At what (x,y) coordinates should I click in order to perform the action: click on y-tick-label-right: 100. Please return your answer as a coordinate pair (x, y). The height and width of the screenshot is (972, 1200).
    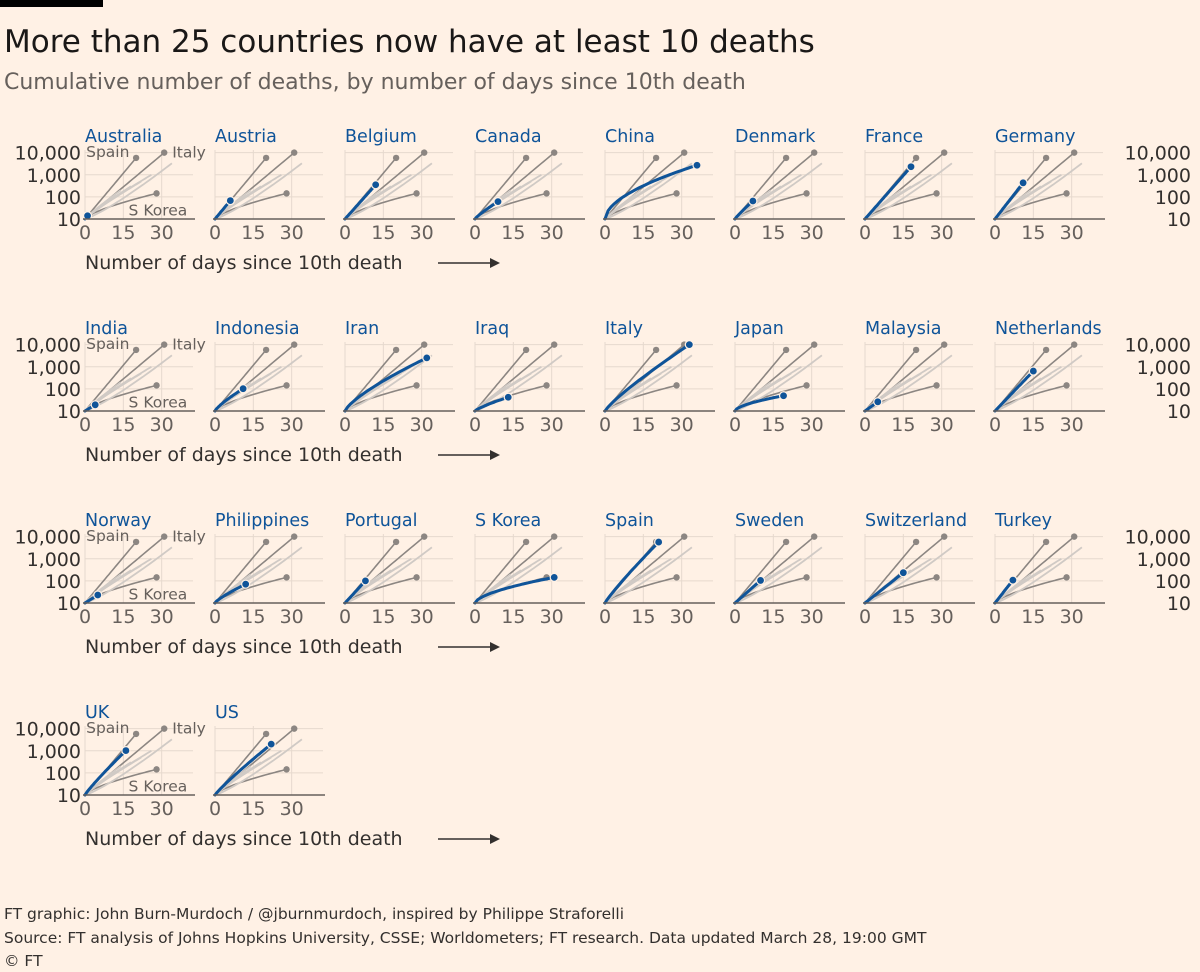
    Looking at the image, I should click on (1173, 390).